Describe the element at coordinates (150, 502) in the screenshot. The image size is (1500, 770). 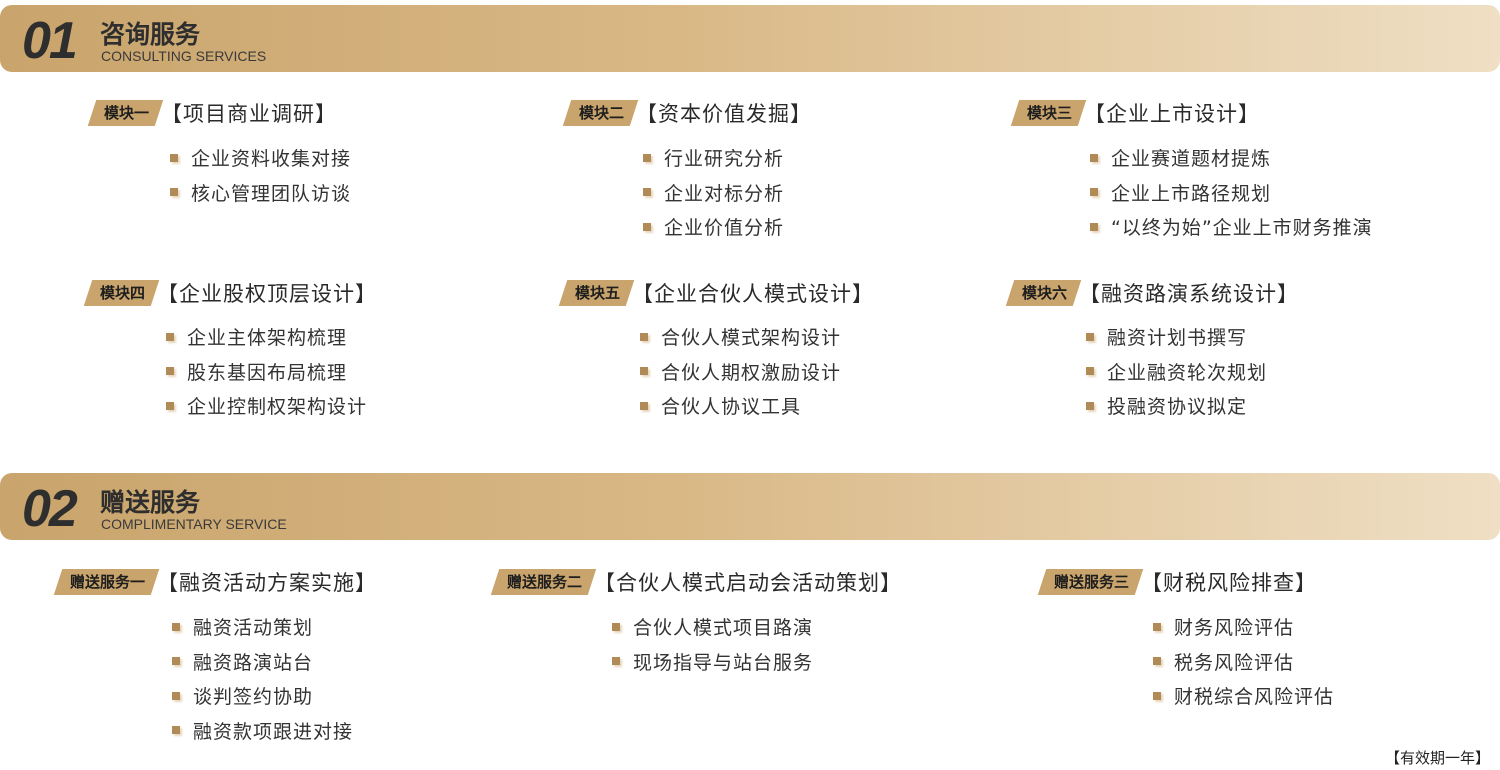
I see `section-title: 赠送服务` at that location.